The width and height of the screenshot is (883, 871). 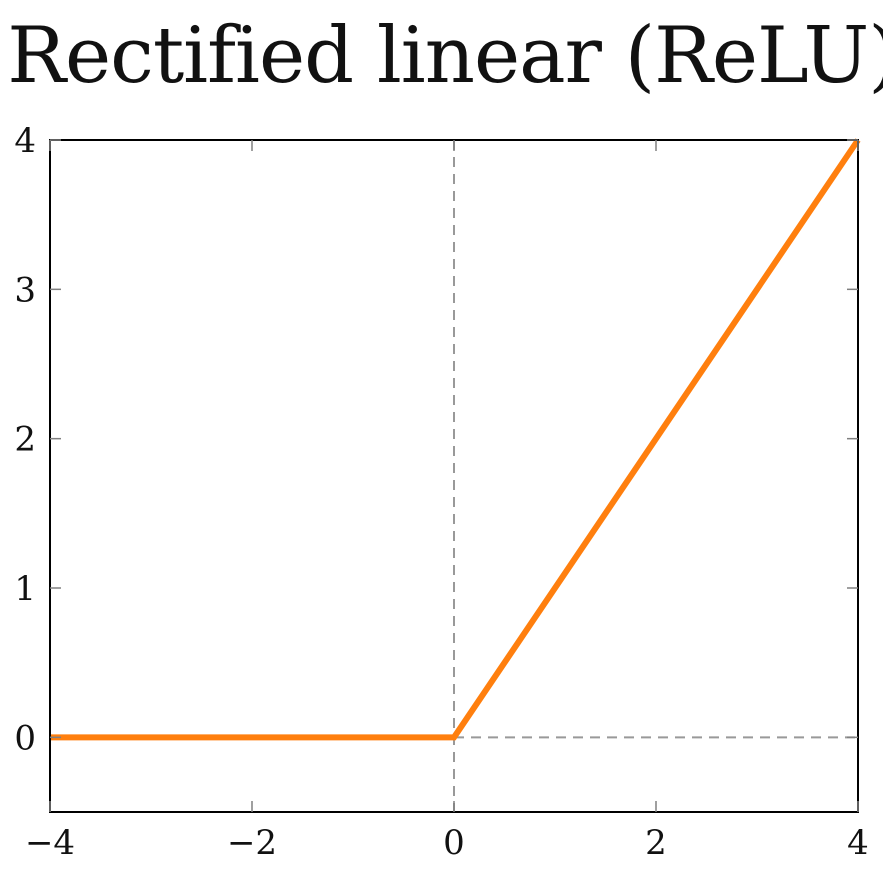 What do you see at coordinates (25, 290) in the screenshot?
I see `y-tick-label: 3` at bounding box center [25, 290].